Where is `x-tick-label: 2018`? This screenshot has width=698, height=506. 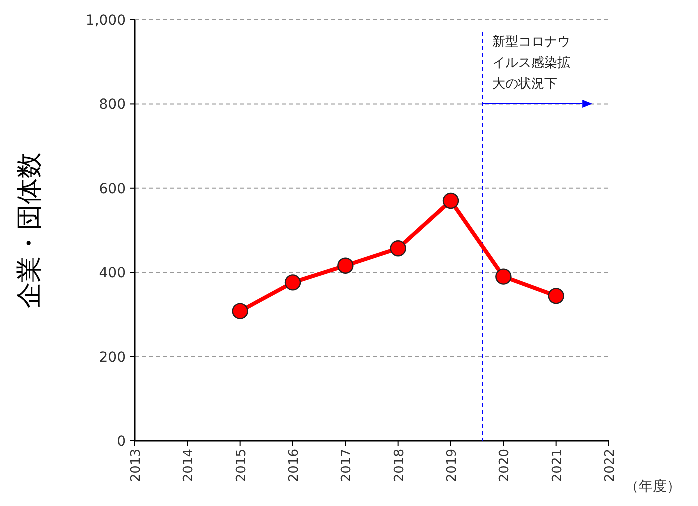 x-tick-label: 2018 is located at coordinates (400, 465).